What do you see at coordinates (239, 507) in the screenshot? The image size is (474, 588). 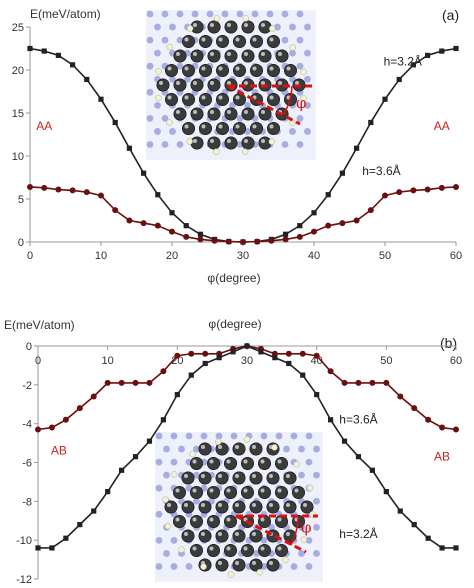 I see `panel-b-structure-inset` at bounding box center [239, 507].